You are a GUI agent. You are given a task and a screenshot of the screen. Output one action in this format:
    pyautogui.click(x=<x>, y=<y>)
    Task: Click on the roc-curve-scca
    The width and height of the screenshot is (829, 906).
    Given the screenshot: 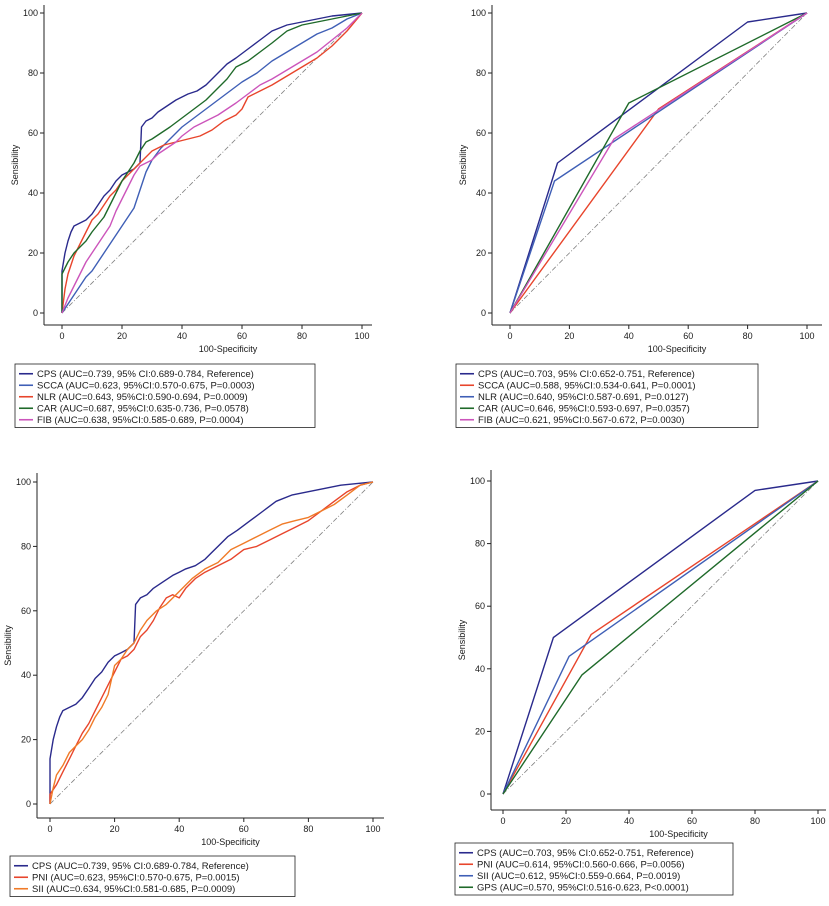 What is the action you would take?
    pyautogui.click(x=212, y=163)
    